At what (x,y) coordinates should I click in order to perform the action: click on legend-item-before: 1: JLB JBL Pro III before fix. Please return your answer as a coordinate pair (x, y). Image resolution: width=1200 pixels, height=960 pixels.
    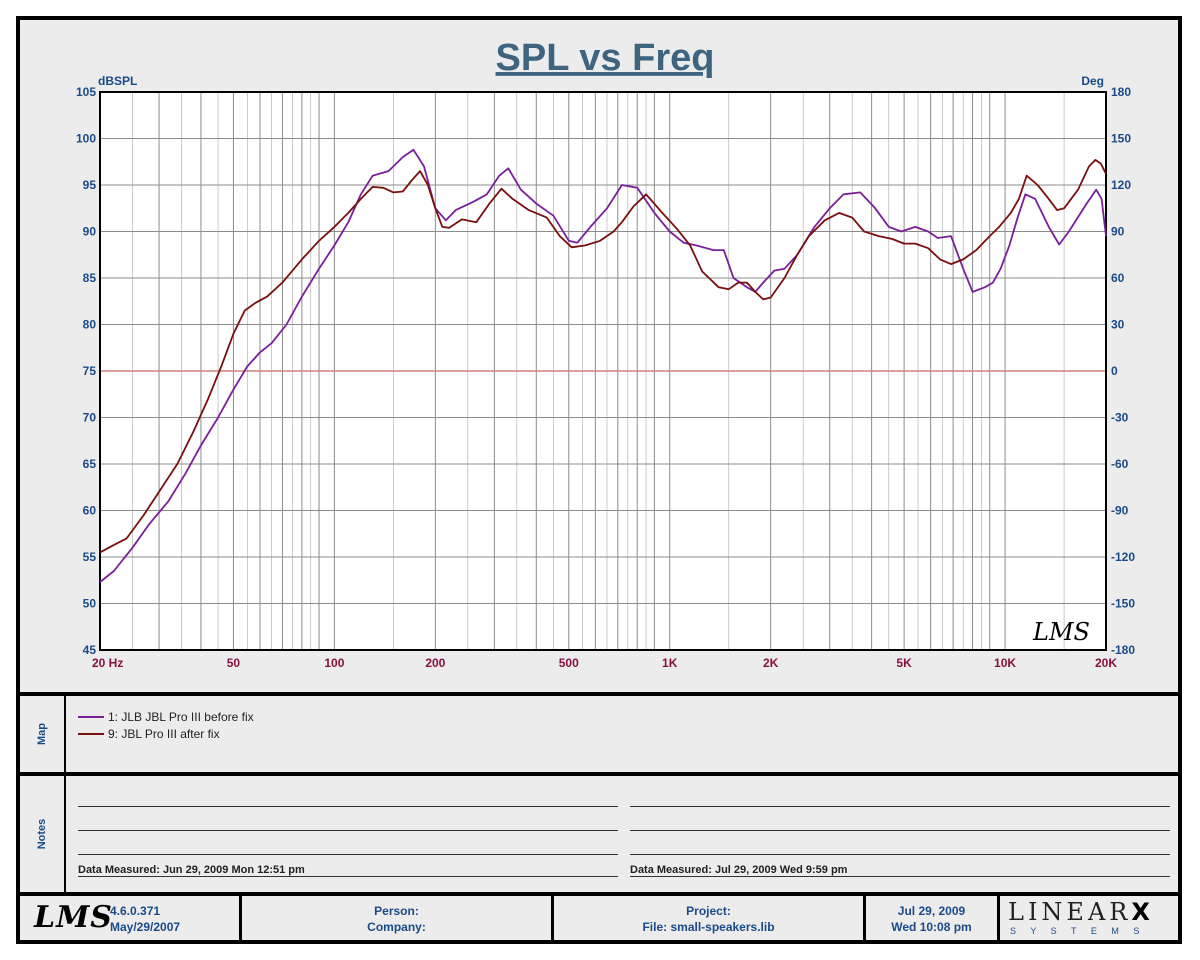
    Looking at the image, I should click on (166, 717).